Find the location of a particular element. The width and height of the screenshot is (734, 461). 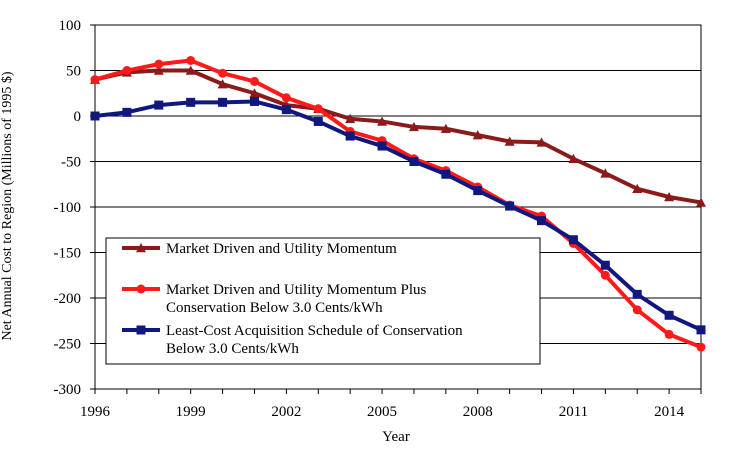

legend-label: Conservation Below 3.0 Cents/kWh is located at coordinates (274, 308).